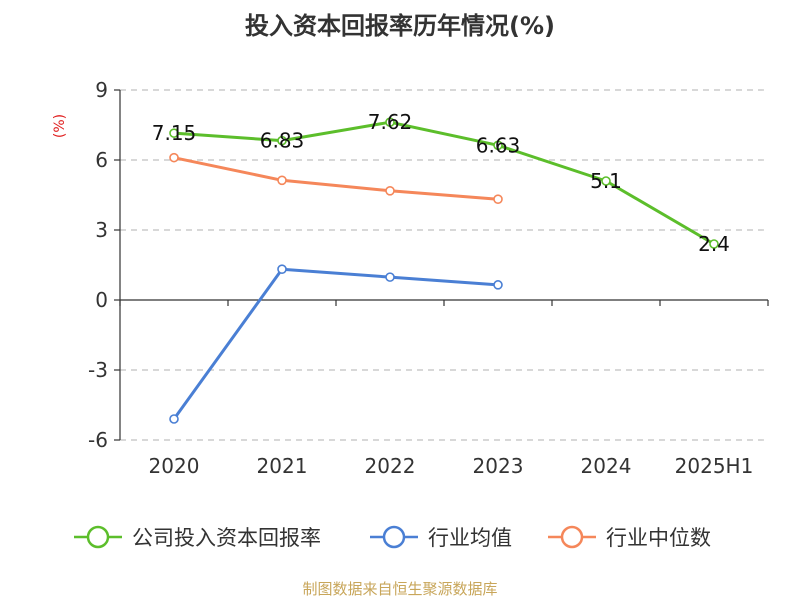 The height and width of the screenshot is (600, 800). I want to click on y-tick-label: 9, so click(101, 90).